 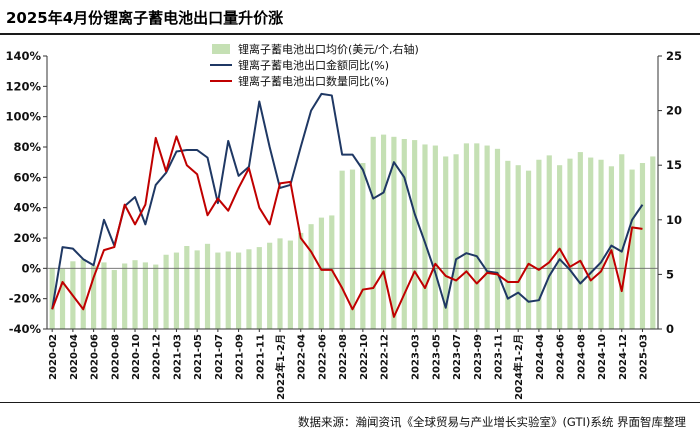 I want to click on legend-label: 锂离子蓄电池出口均价(美元/个,右轴), so click(x=328, y=49).